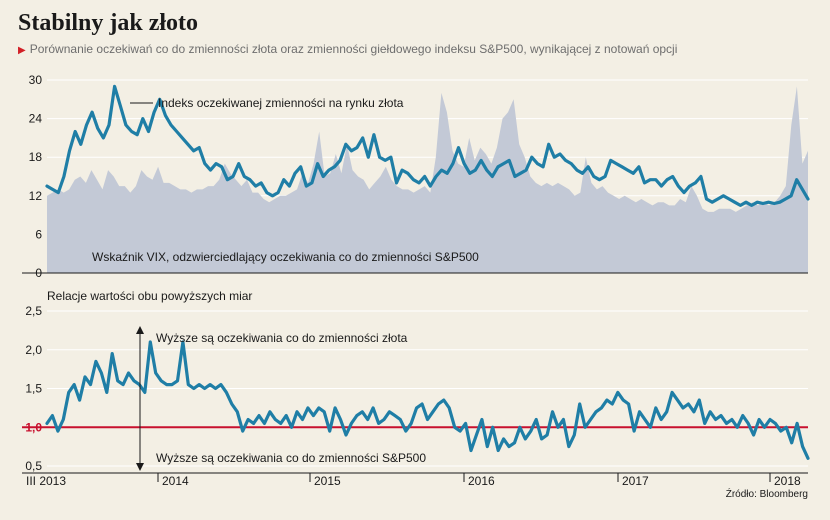 The height and width of the screenshot is (520, 830). I want to click on top-y-tick-label: 12, so click(36, 196).